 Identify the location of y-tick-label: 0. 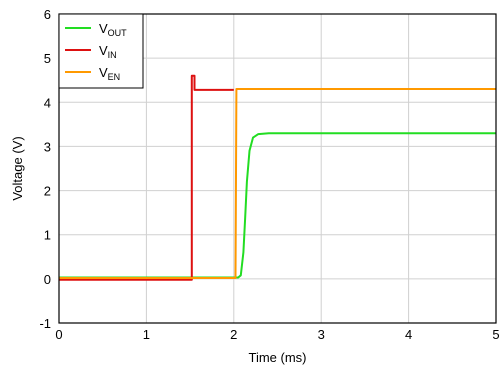
(47, 279).